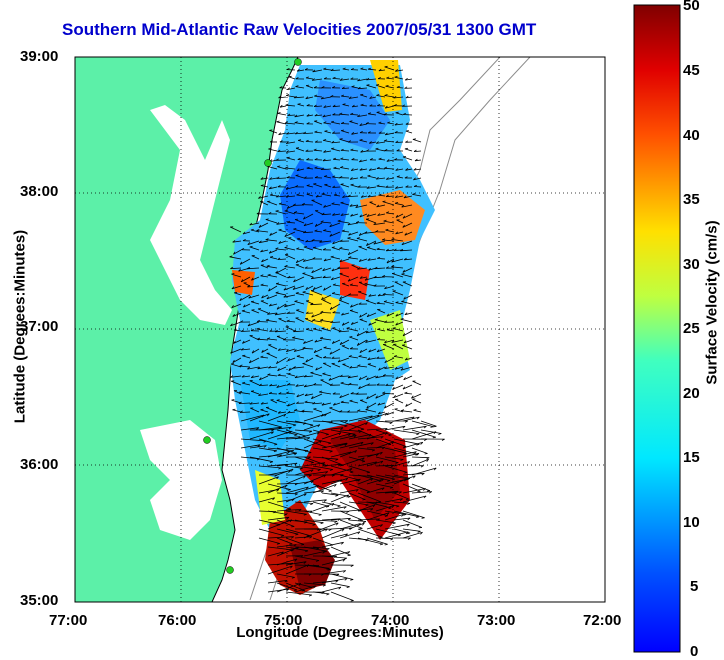  I want to click on colorbar, so click(657, 328).